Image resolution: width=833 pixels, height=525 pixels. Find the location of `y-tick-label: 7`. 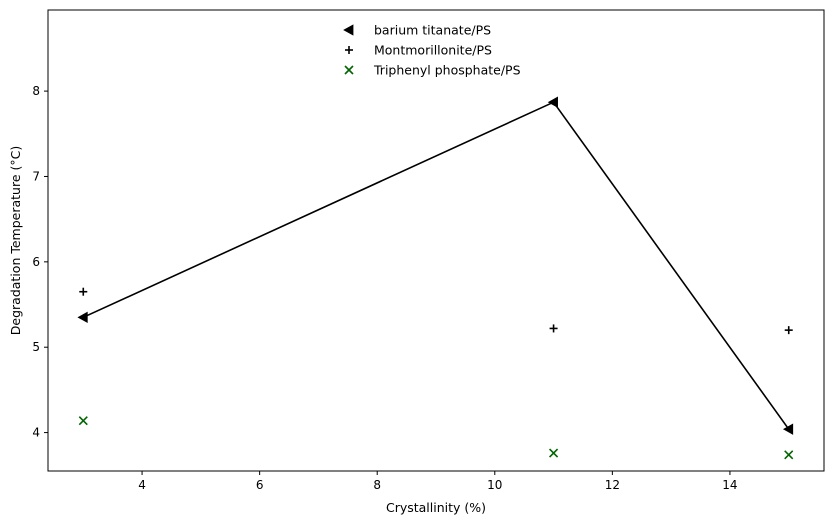

y-tick-label: 7 is located at coordinates (36, 176).